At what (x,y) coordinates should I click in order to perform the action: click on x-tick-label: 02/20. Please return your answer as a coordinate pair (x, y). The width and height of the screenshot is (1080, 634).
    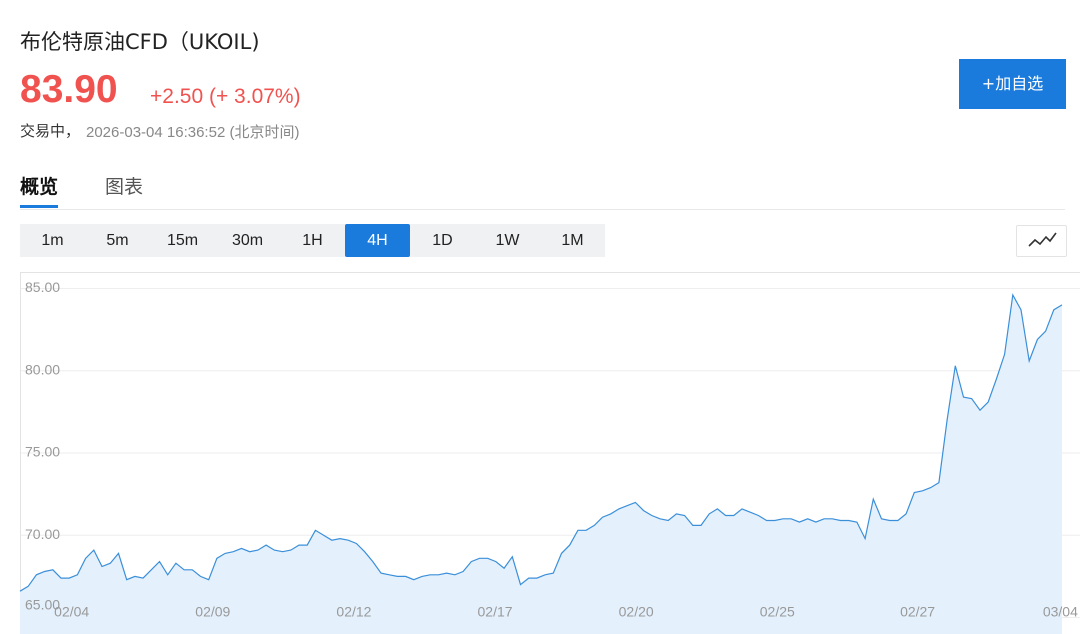
    Looking at the image, I should click on (636, 612).